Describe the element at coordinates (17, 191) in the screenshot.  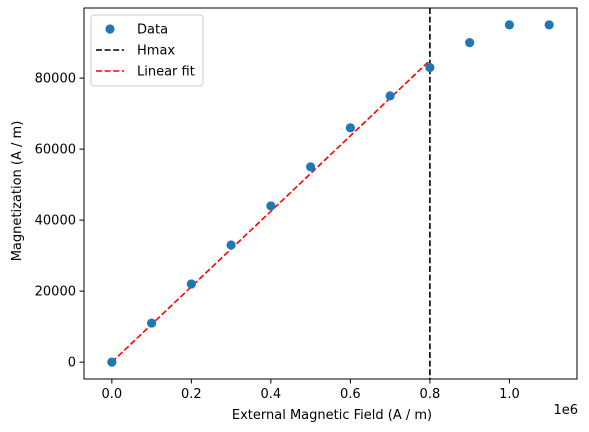
I see `y-axis-label: Magnetization (A / m)` at that location.